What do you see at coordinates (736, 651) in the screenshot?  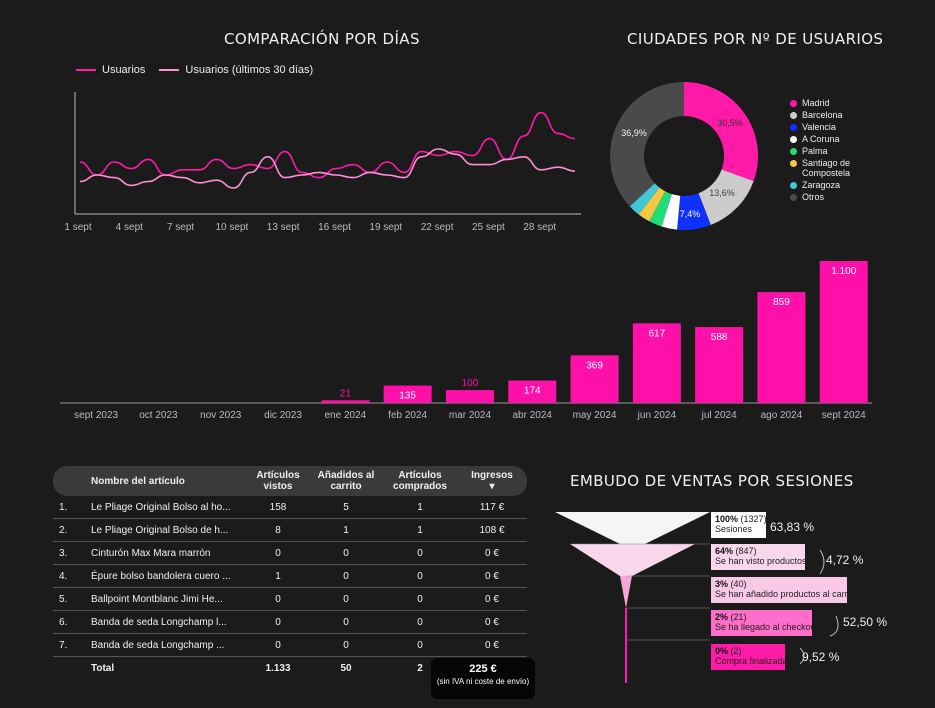 I see `funnel-stage-count: (2)` at bounding box center [736, 651].